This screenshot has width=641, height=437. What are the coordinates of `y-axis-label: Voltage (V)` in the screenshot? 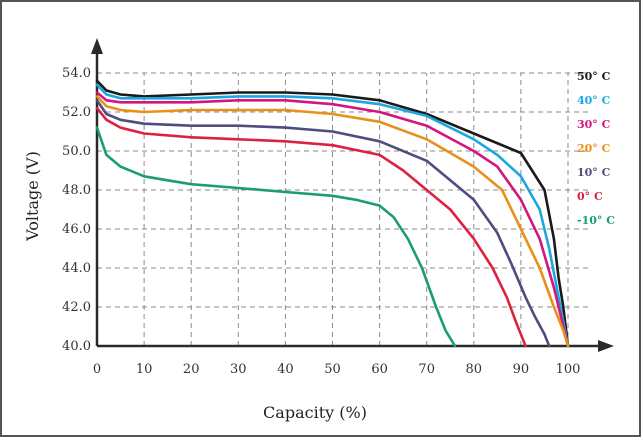 It's located at (32, 196).